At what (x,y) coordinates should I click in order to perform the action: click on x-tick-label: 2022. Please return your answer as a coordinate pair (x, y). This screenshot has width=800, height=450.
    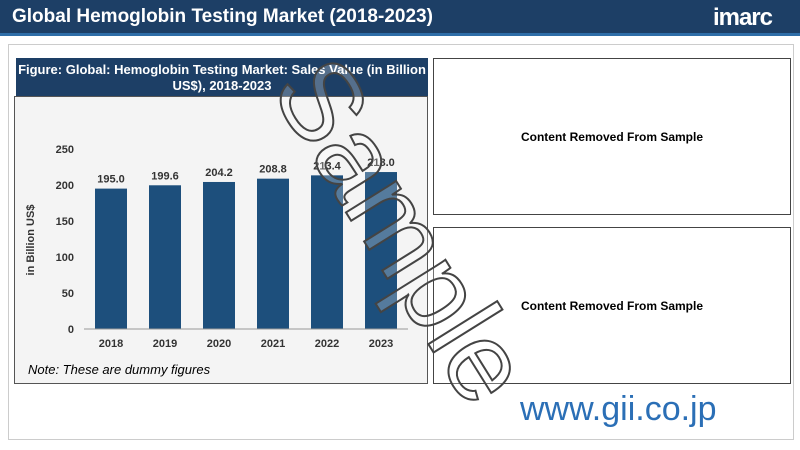
    Looking at the image, I should click on (327, 344).